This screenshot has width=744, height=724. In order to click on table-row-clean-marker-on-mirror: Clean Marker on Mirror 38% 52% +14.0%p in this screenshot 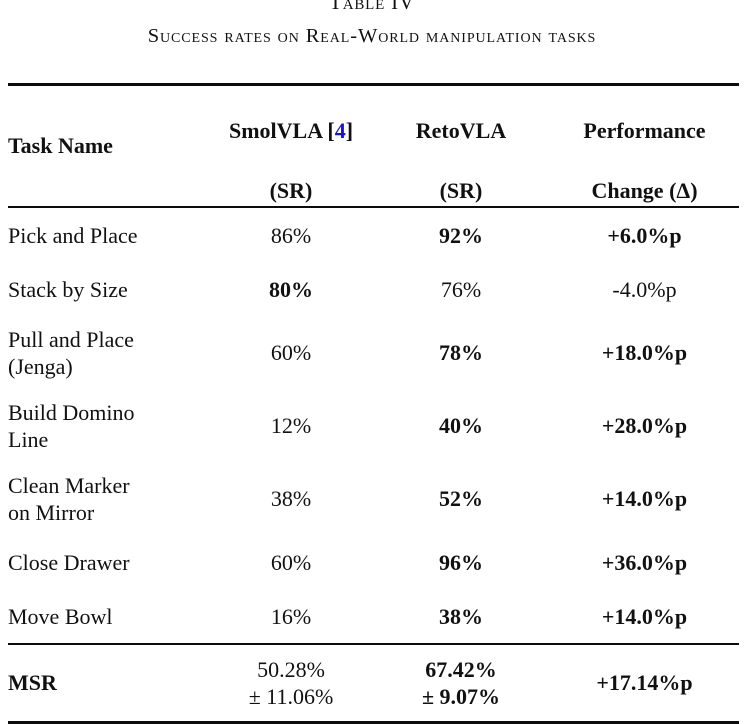, I will do `click(373, 498)`.